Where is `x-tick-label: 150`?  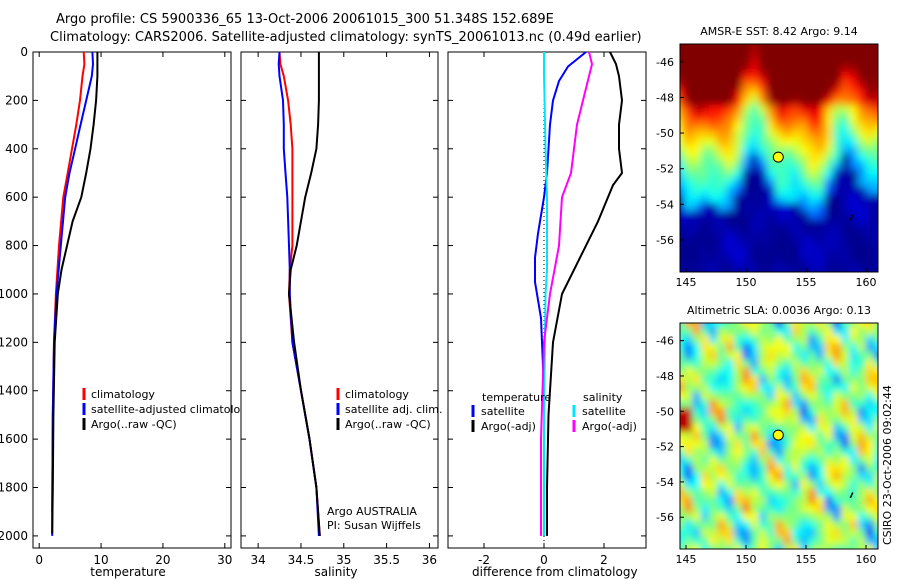
x-tick-label: 150 is located at coordinates (746, 559).